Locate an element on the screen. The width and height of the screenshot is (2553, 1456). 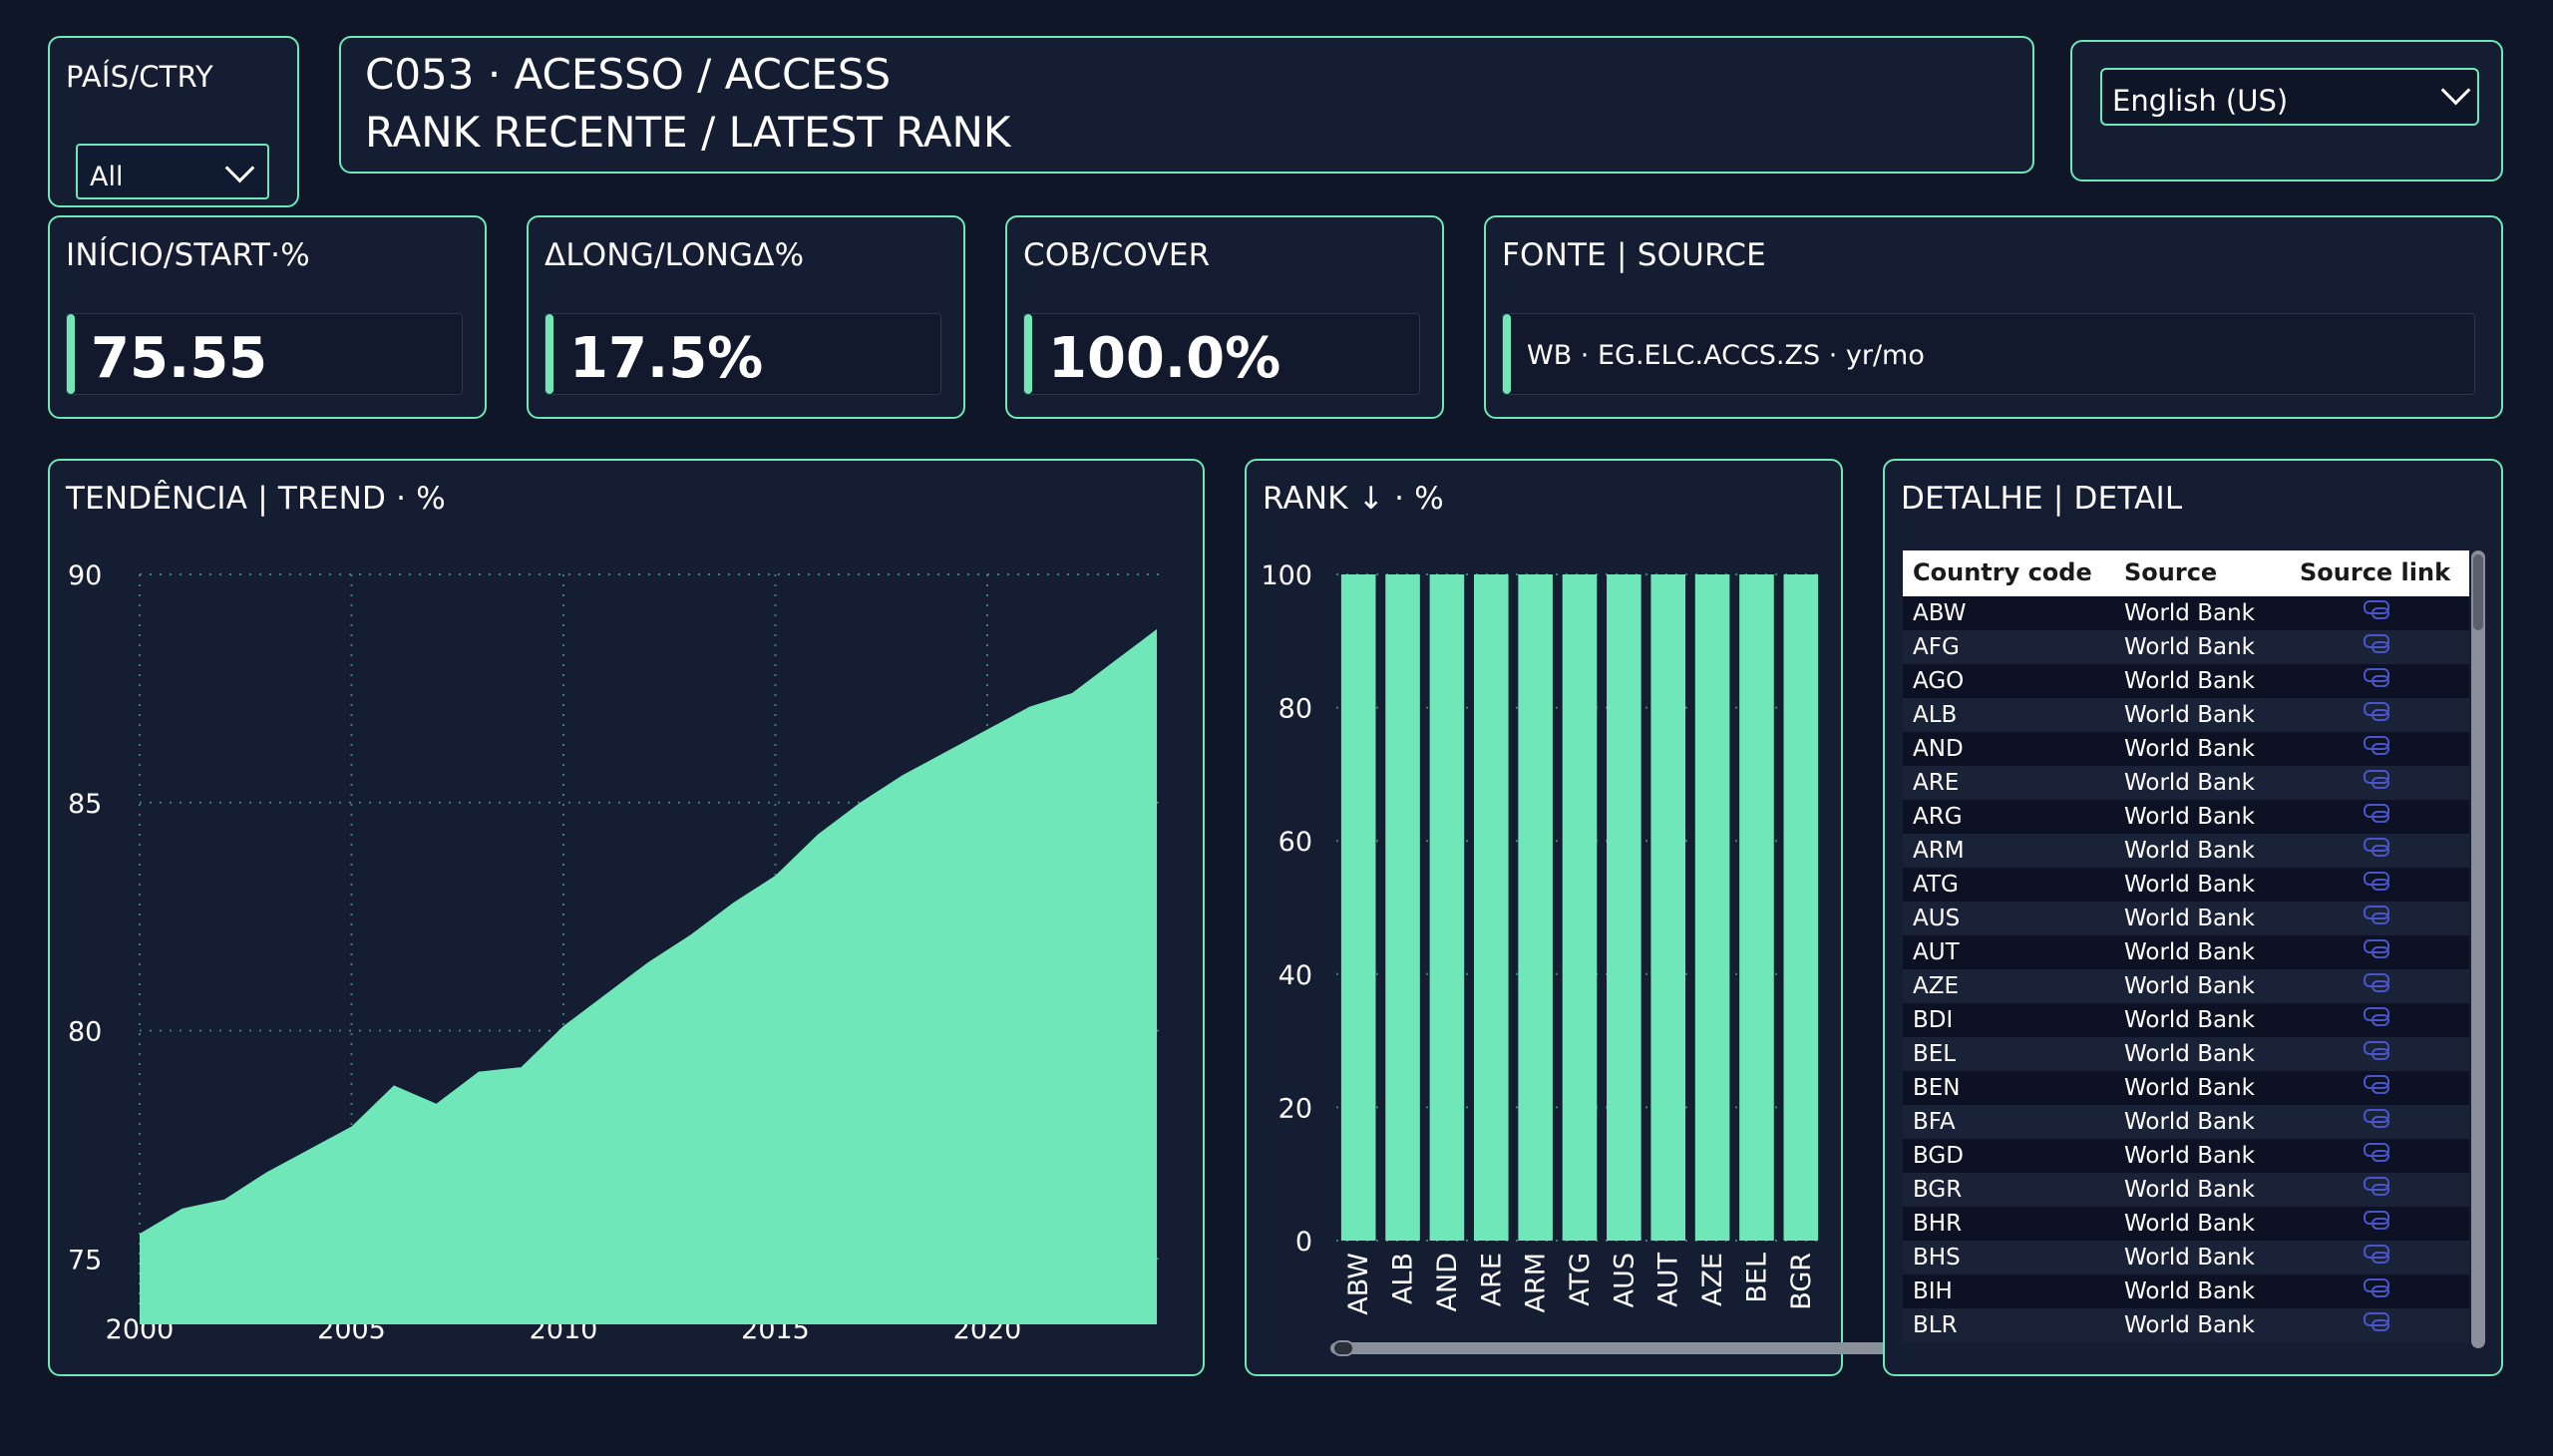
column-header-source: Source is located at coordinates (2171, 572).